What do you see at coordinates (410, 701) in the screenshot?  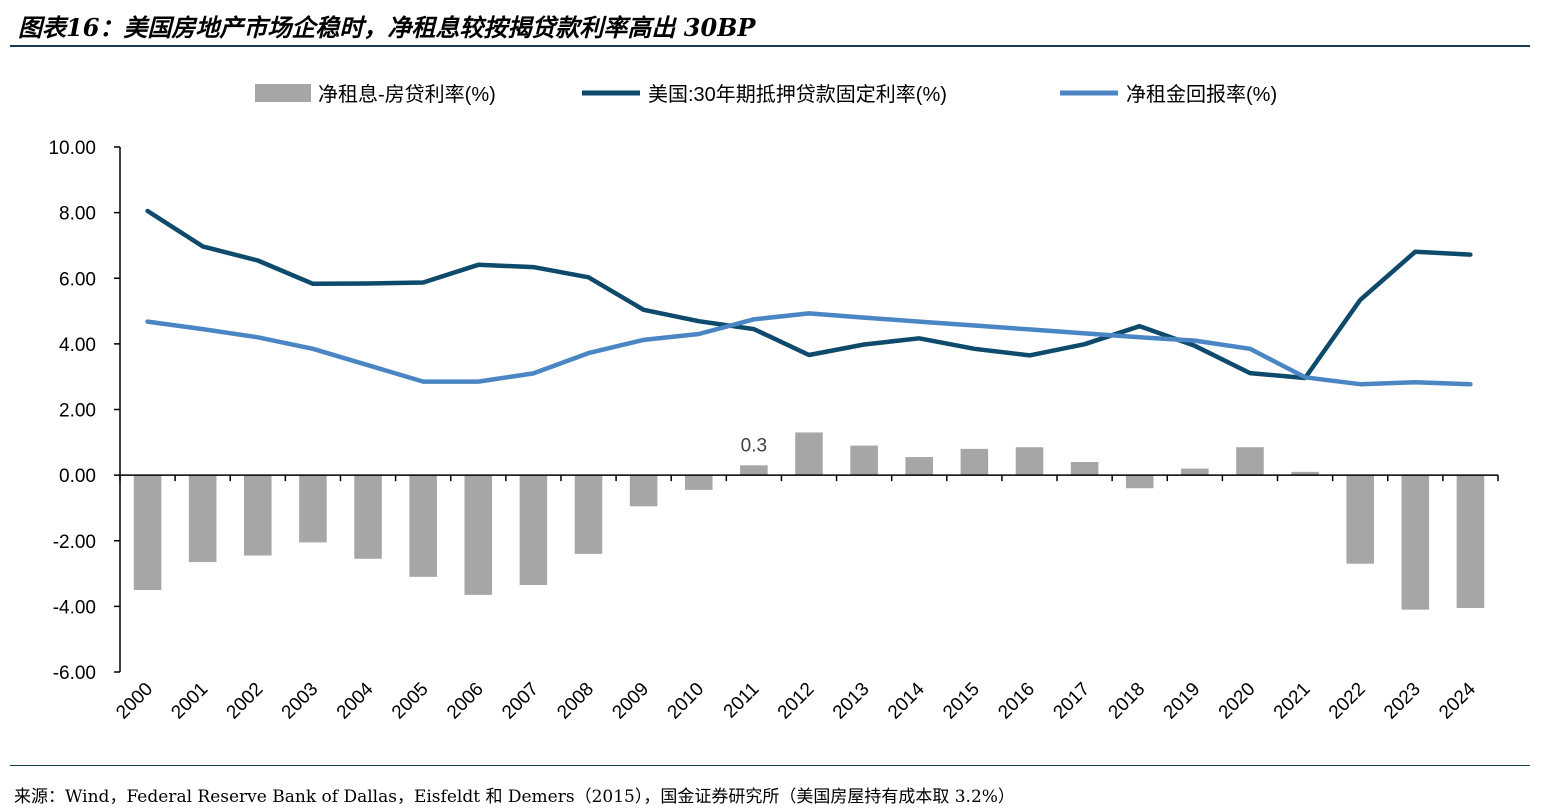 I see `x-tick-label: 2005` at bounding box center [410, 701].